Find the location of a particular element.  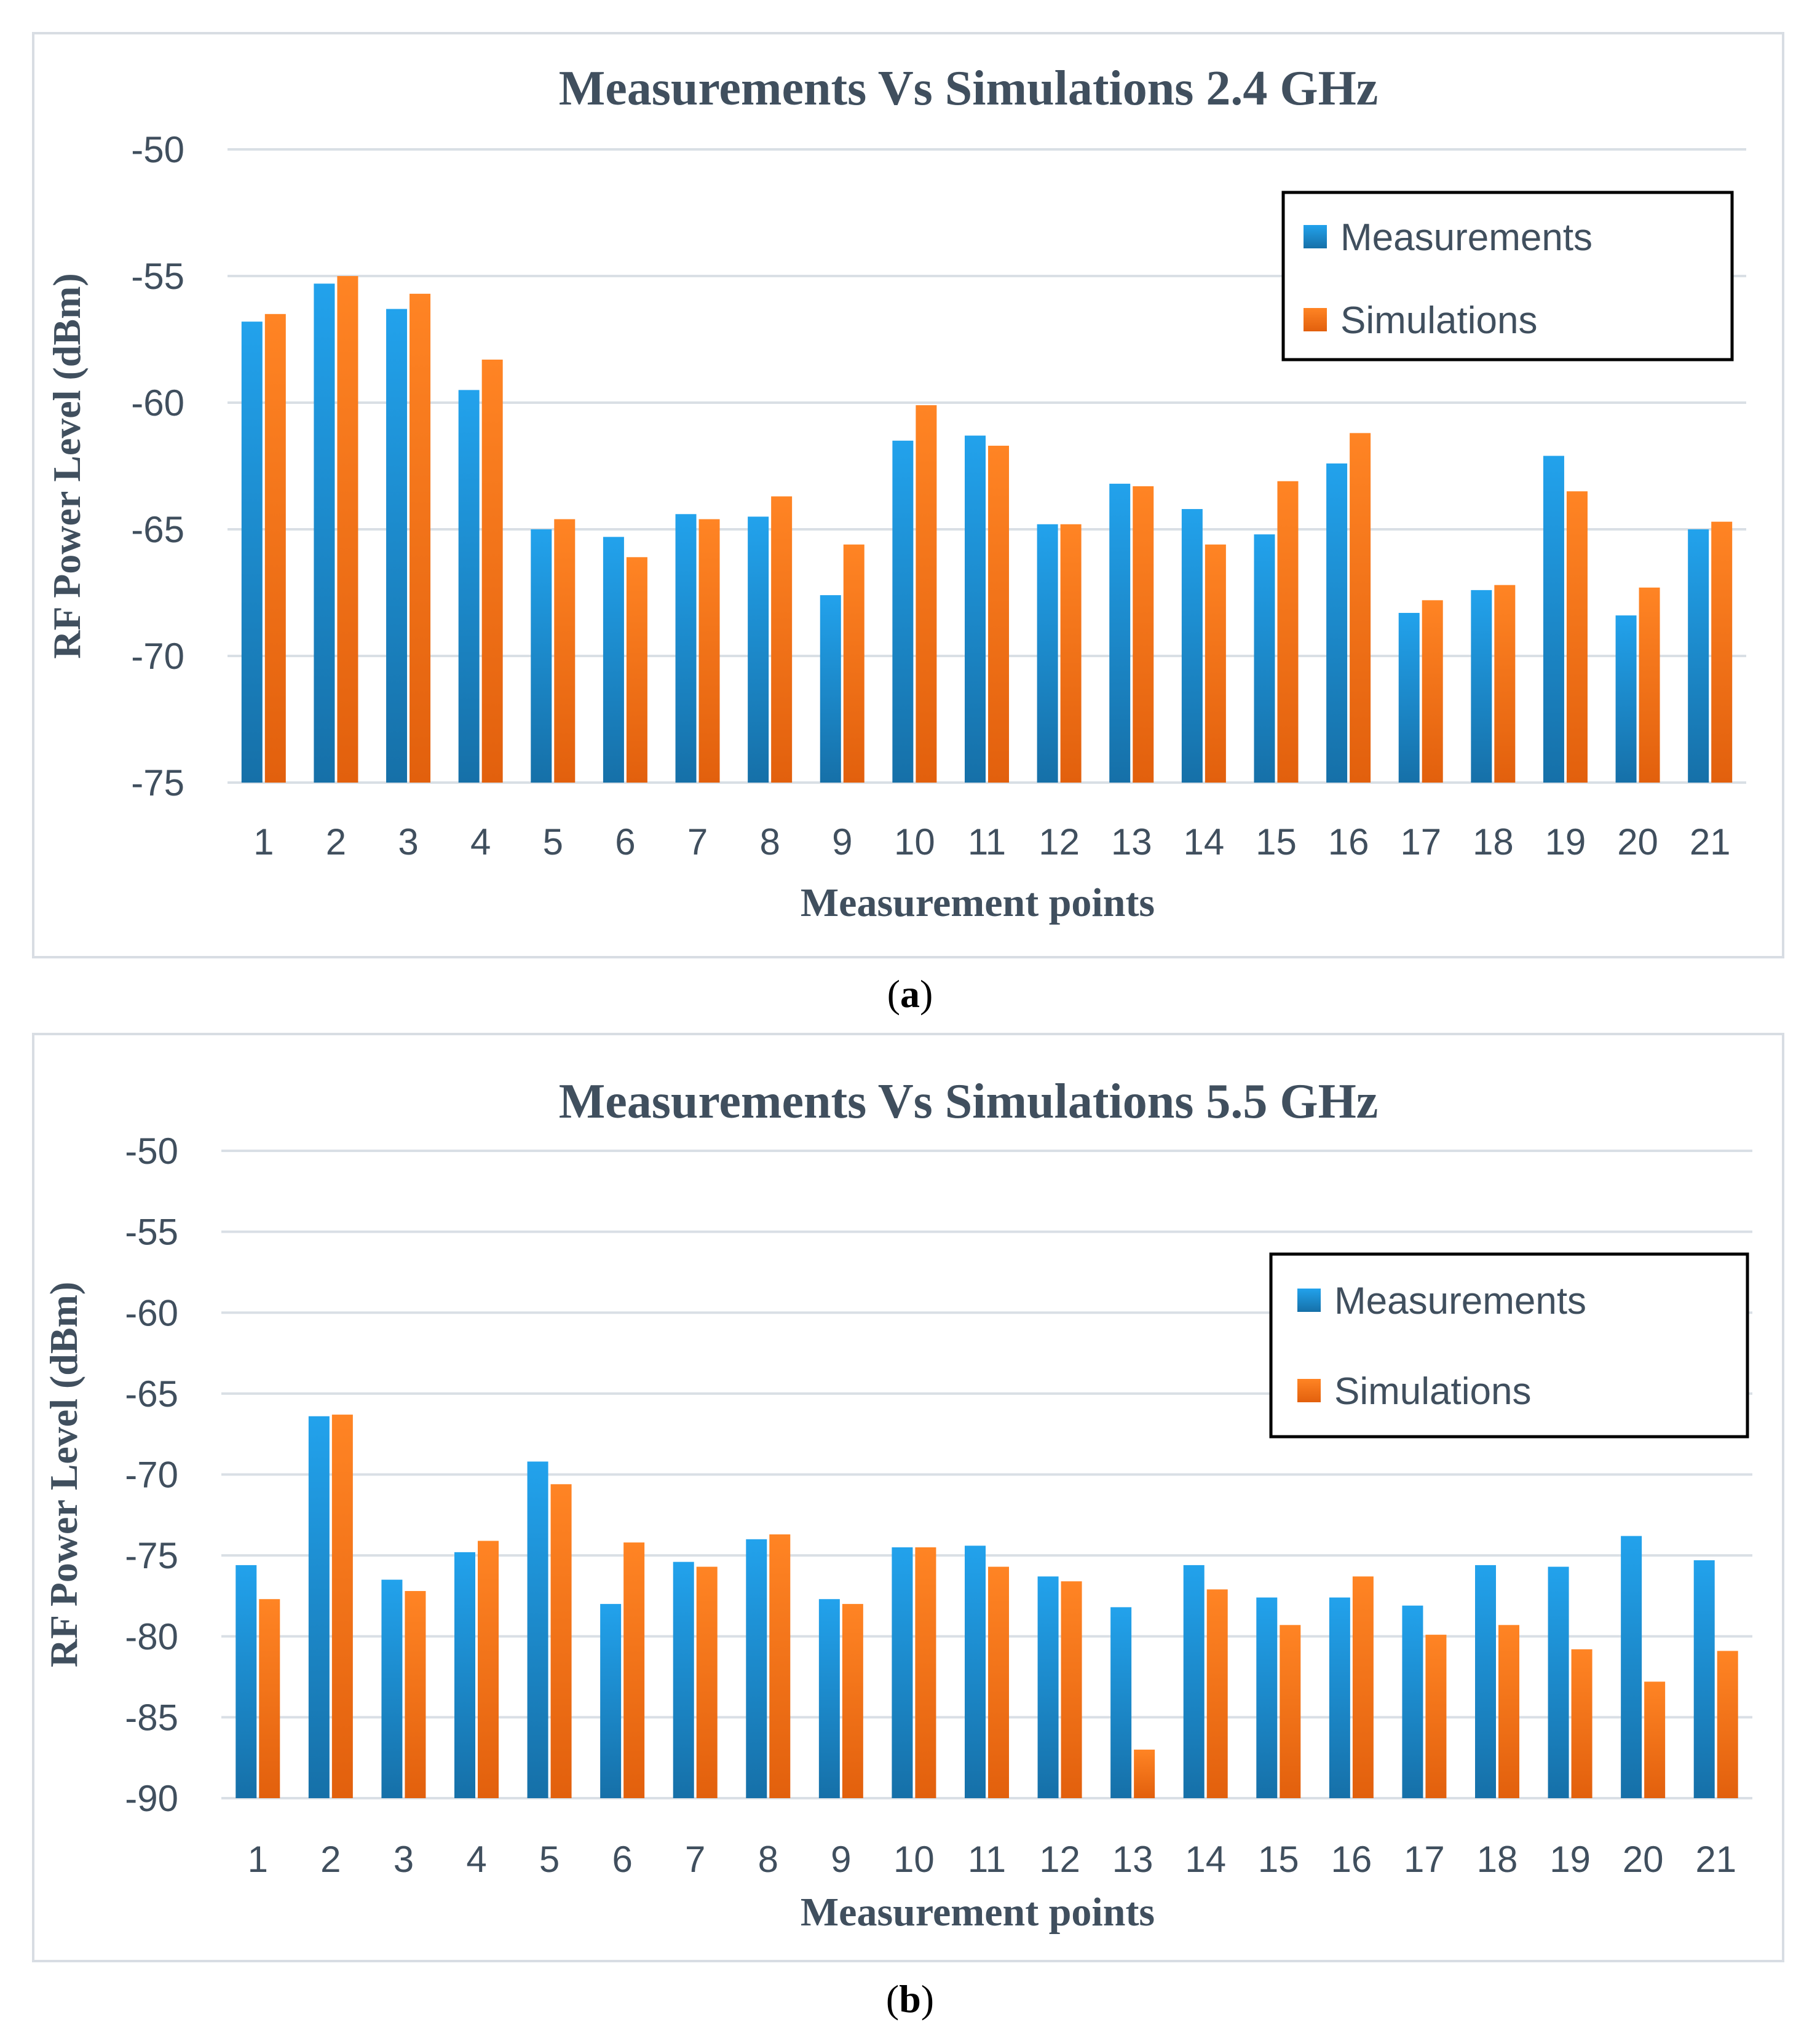

x-tick-label: 8 is located at coordinates (770, 842).